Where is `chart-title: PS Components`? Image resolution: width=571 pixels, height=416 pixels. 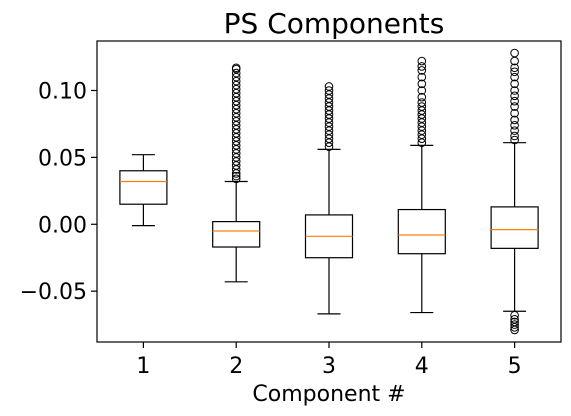
chart-title: PS Components is located at coordinates (334, 23).